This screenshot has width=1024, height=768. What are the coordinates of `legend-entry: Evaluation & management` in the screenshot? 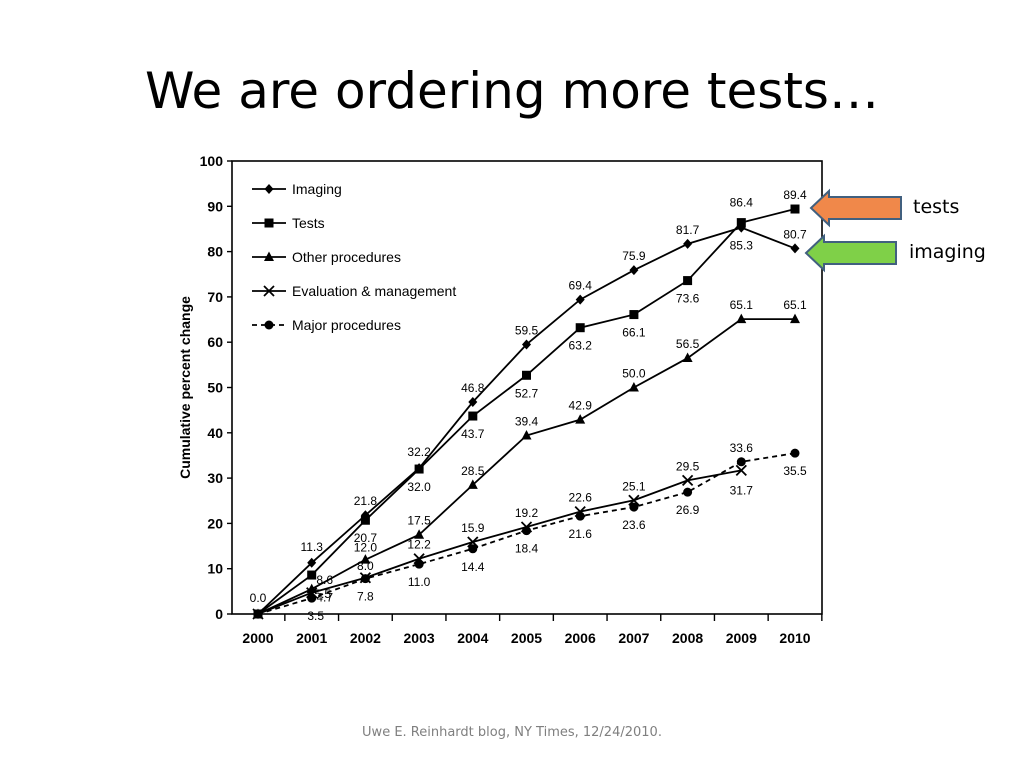 It's located at (354, 291).